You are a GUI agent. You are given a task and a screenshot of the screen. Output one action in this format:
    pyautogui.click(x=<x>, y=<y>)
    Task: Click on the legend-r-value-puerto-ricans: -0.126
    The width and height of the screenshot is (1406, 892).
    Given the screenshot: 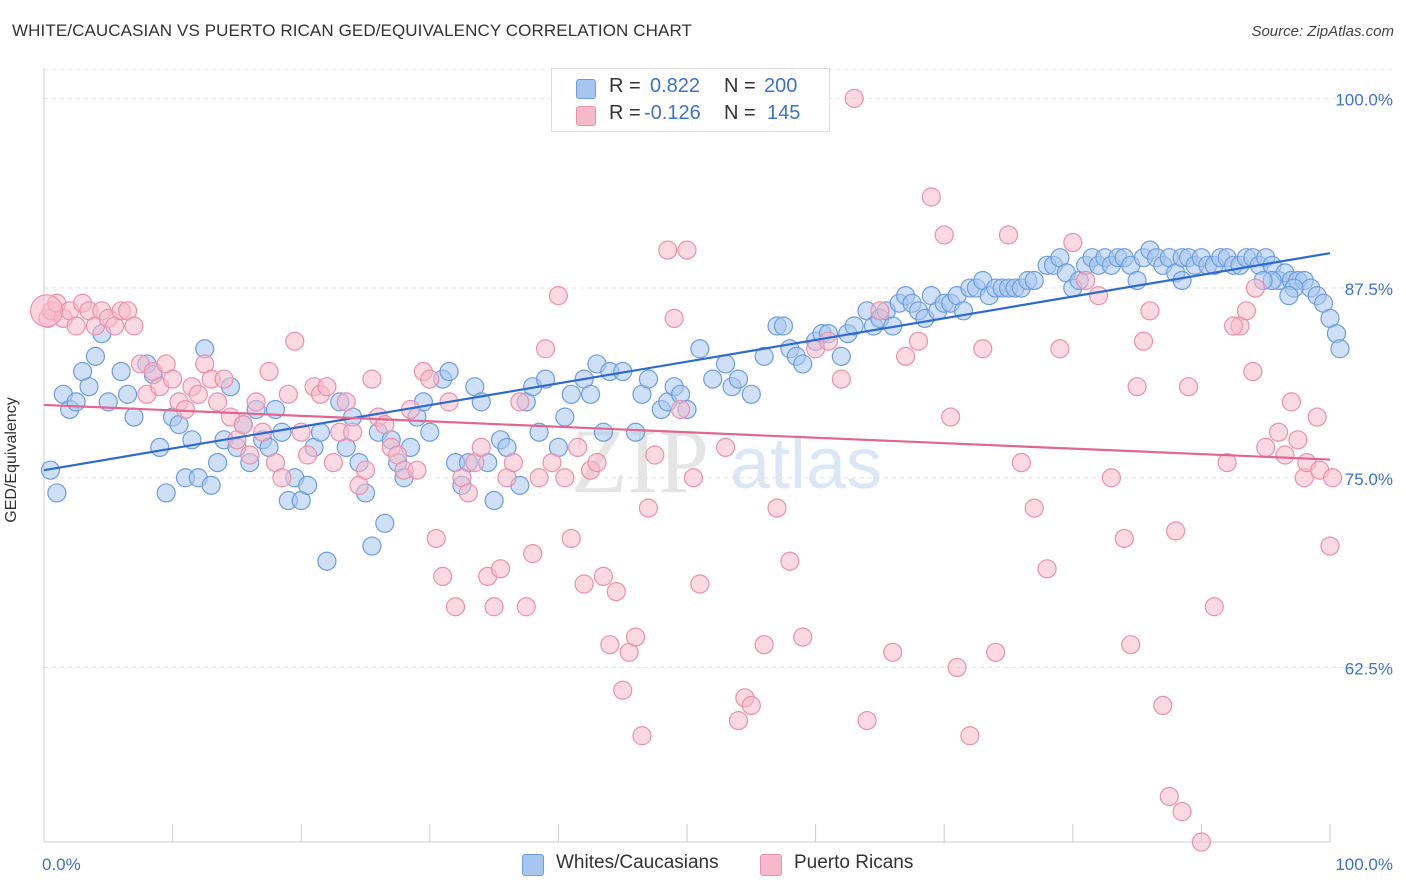 What is the action you would take?
    pyautogui.click(x=672, y=113)
    